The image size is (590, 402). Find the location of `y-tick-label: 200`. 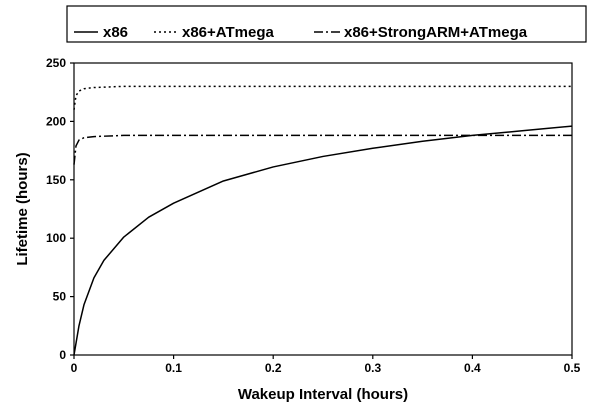

y-tick-label: 200 is located at coordinates (56, 121).